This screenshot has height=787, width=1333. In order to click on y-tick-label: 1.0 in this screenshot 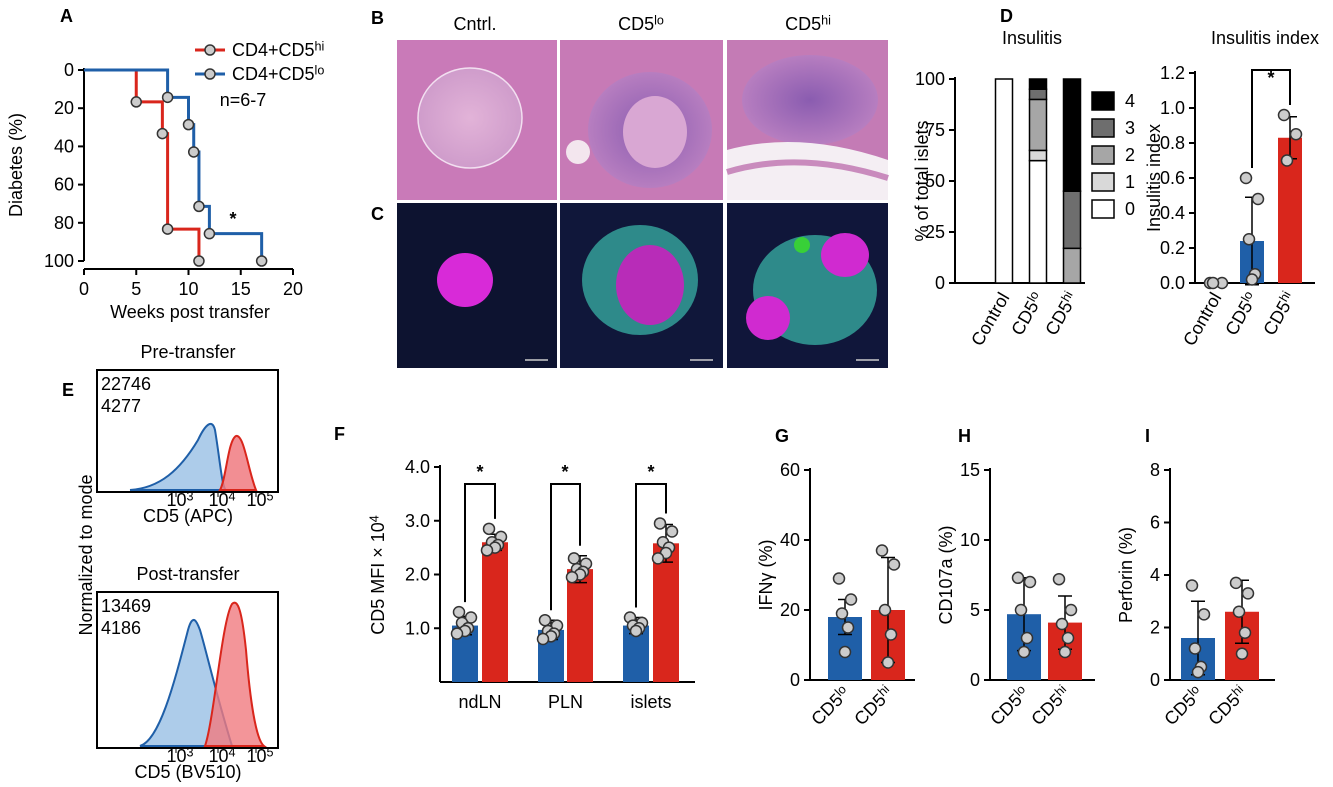, I will do `click(417, 628)`.